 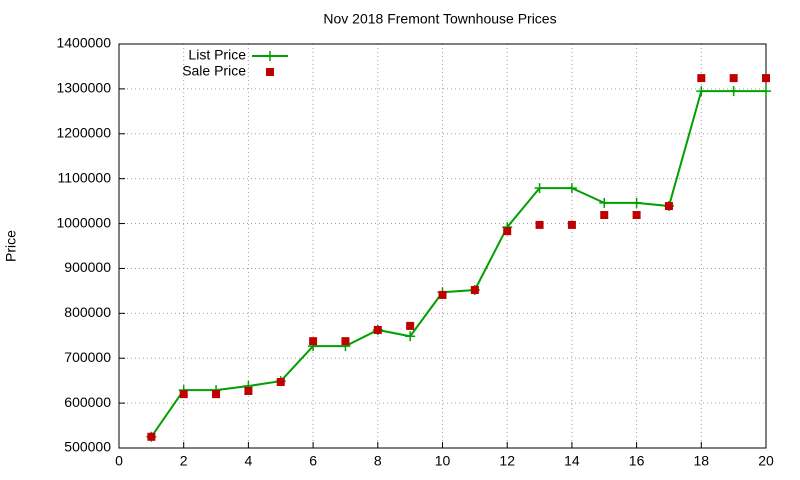 I want to click on x-tick-label: 2, so click(x=184, y=461).